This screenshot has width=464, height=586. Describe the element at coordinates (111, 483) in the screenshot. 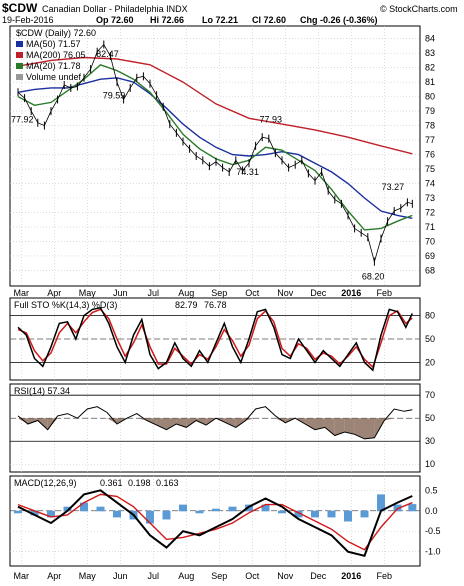

I see `macd-value: 0.361` at that location.